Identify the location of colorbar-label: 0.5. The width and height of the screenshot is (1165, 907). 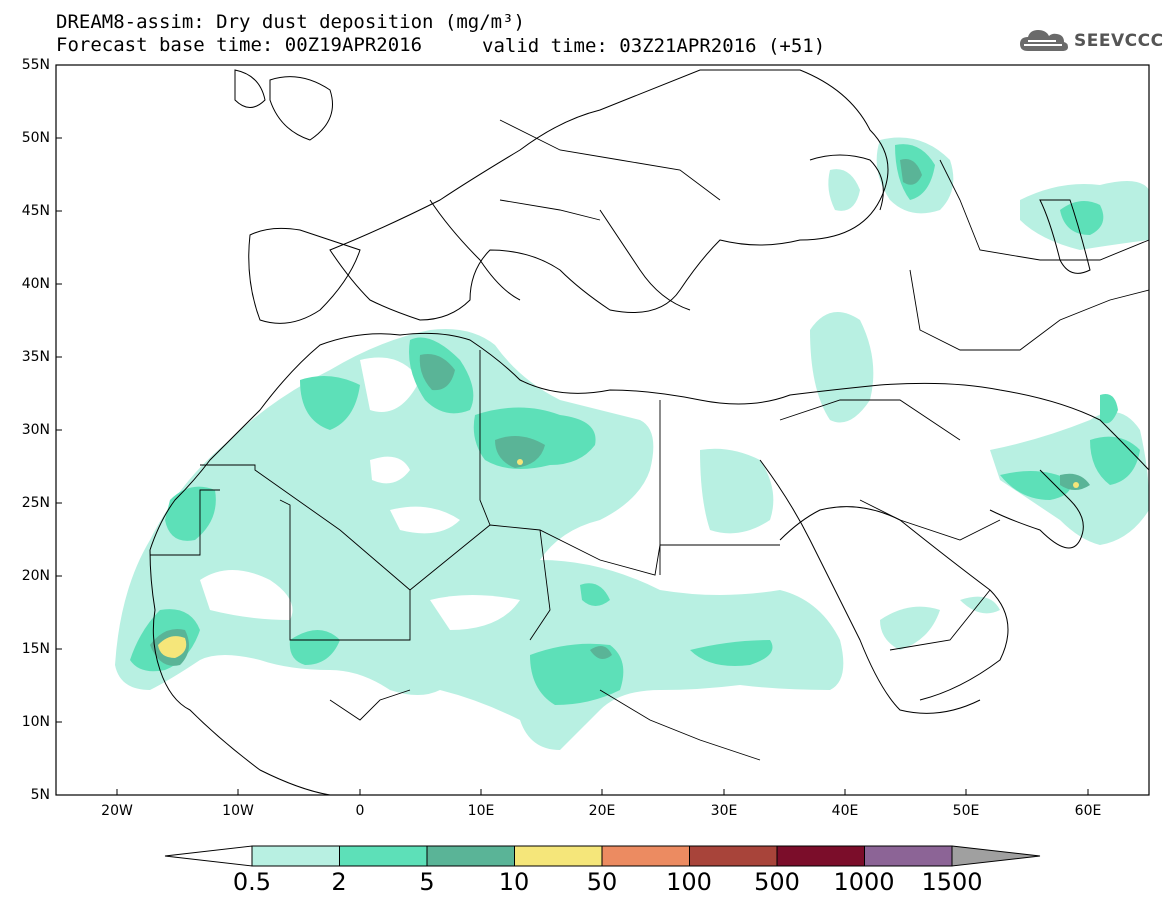
(252, 882).